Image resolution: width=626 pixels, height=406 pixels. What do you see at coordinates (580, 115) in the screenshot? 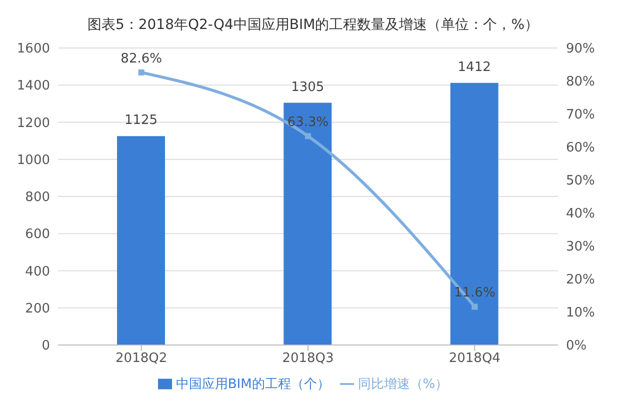
I see `y2-tick-label: 70%` at bounding box center [580, 115].